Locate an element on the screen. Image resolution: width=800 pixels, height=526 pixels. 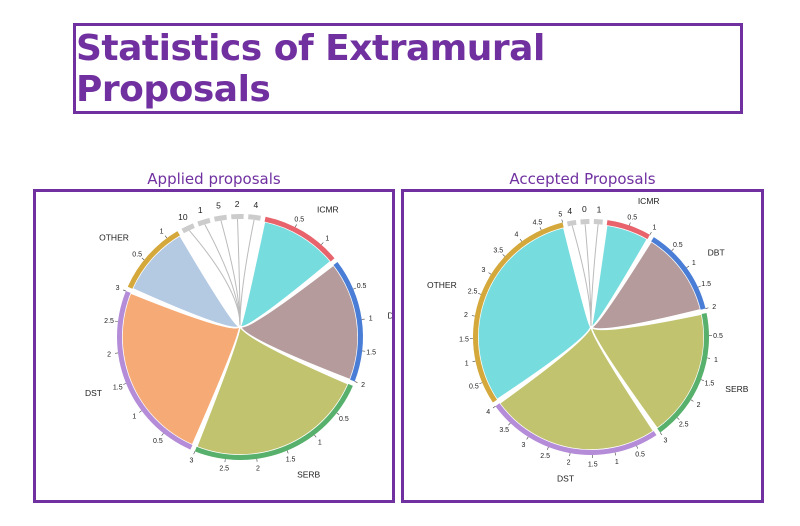
group-label-1: 1 is located at coordinates (200, 210).